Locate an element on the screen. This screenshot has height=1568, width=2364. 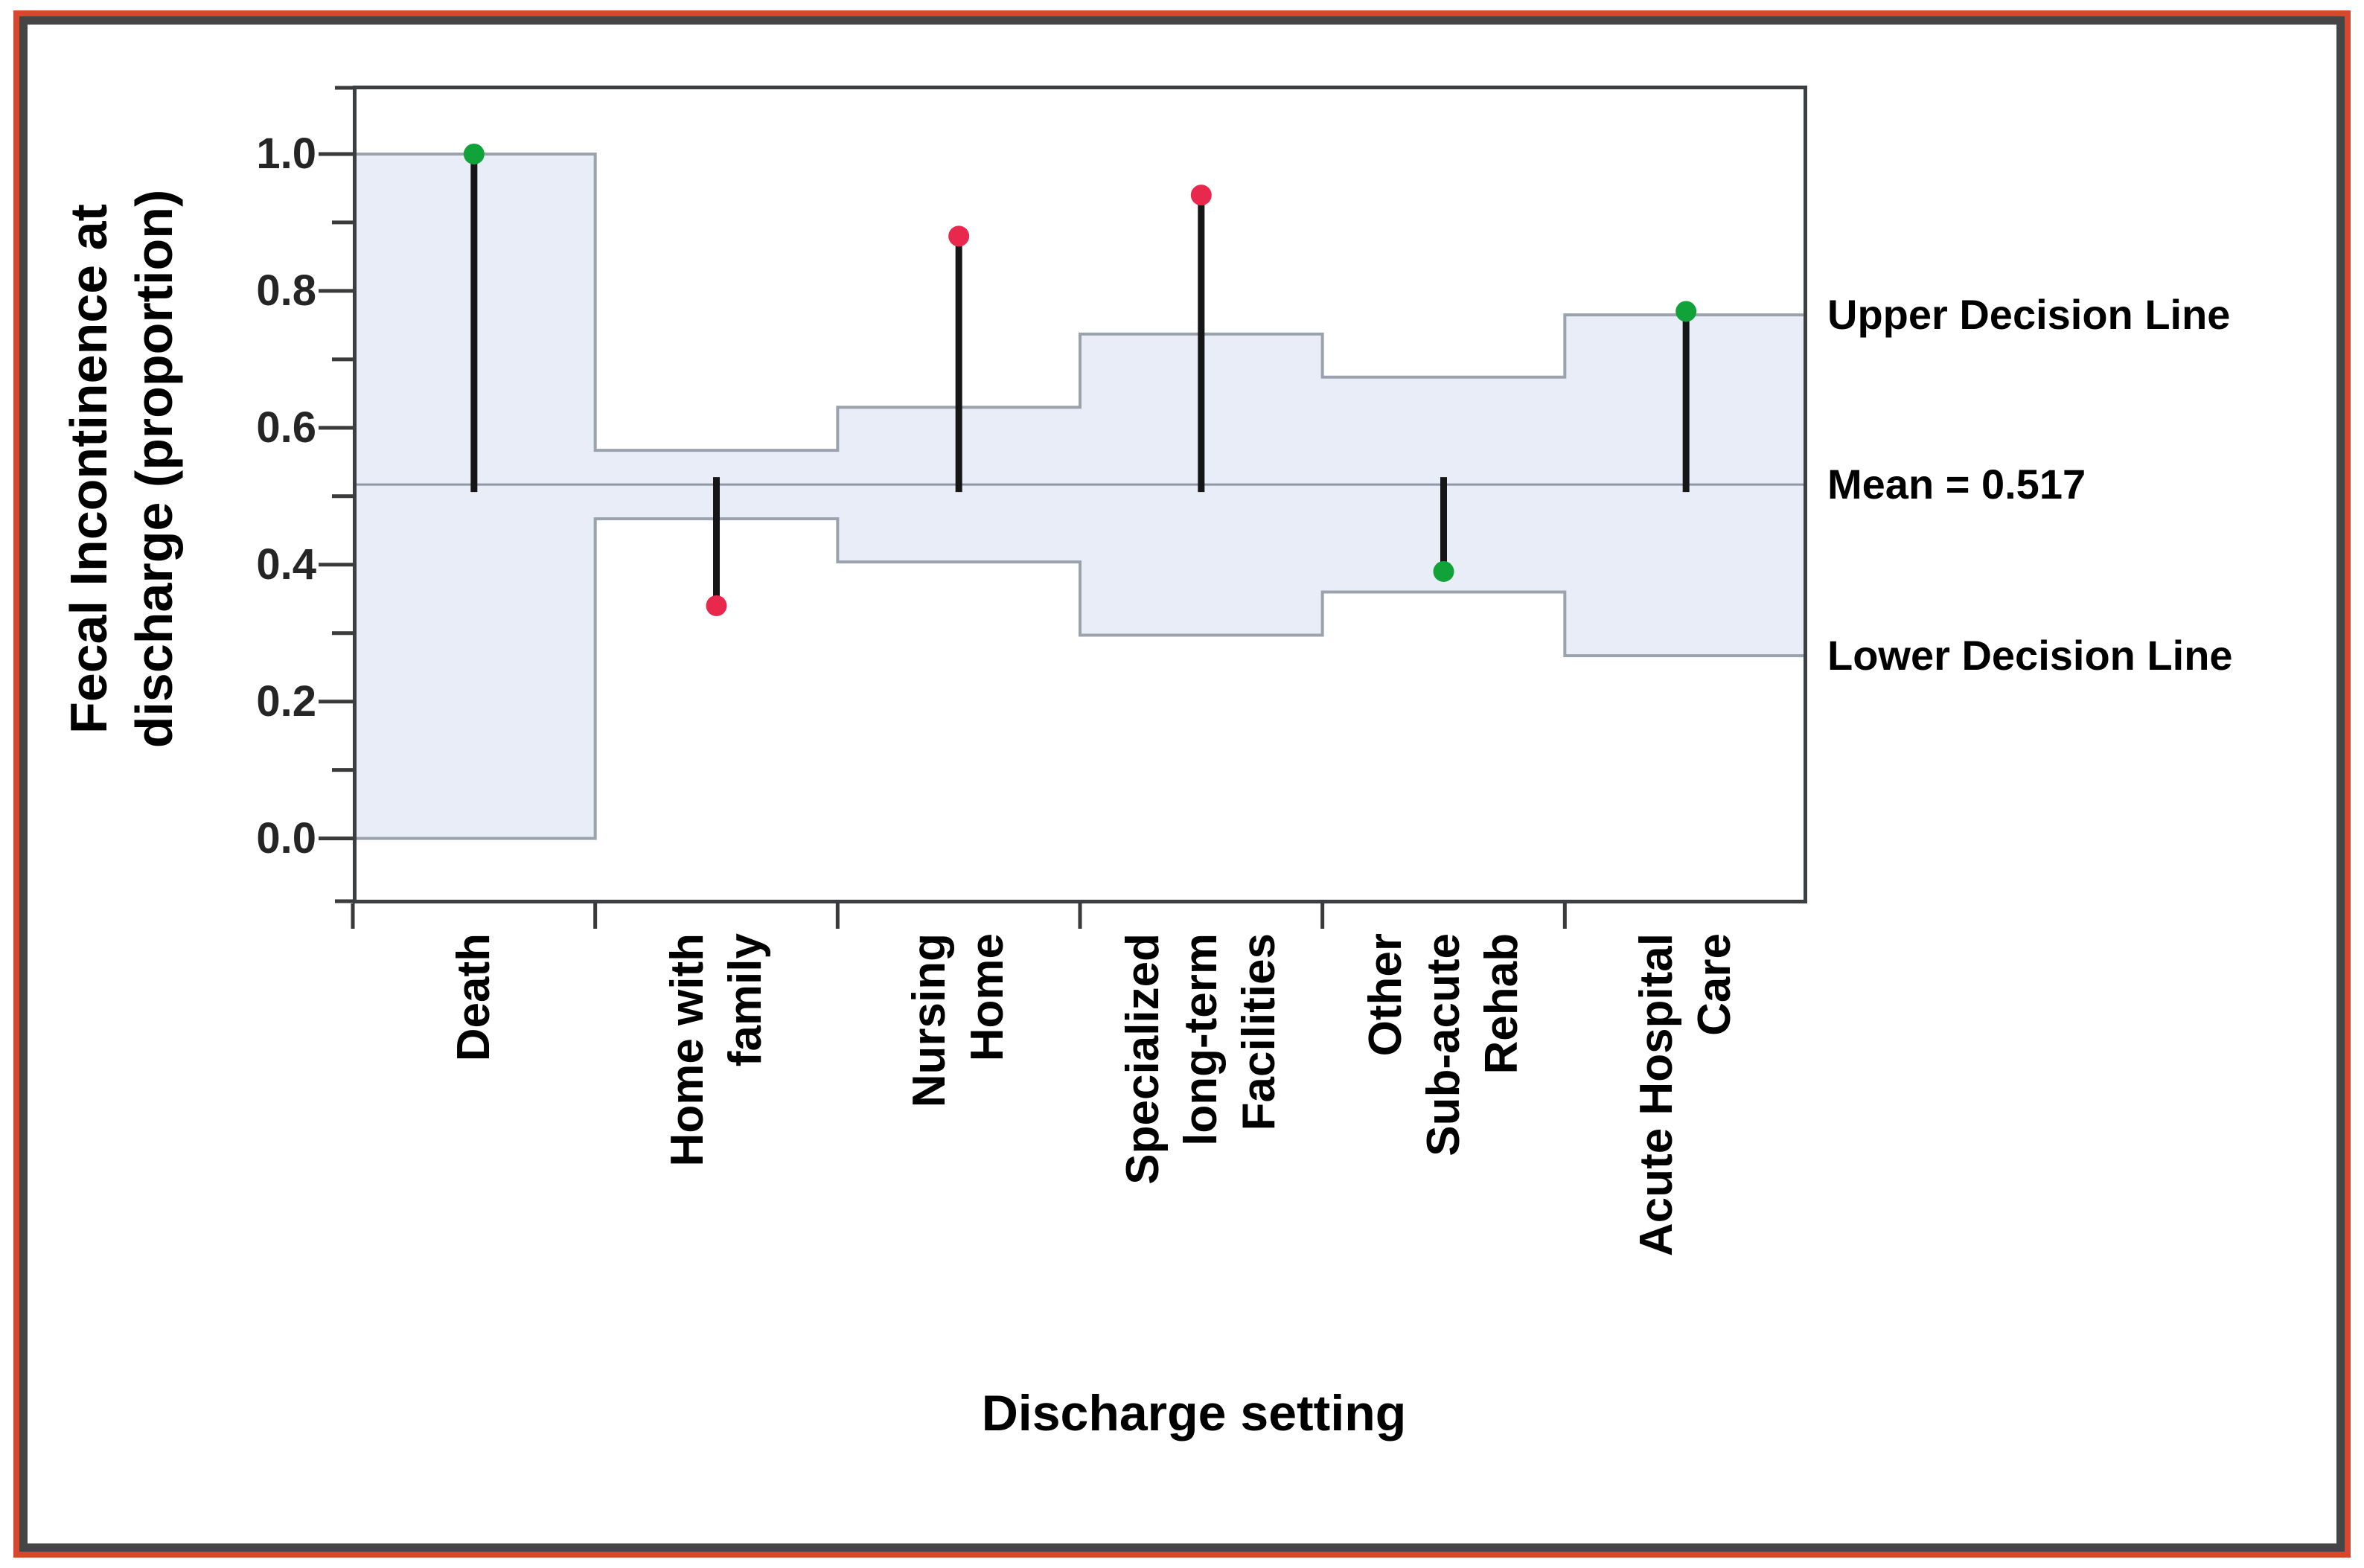
y-tick-label: 0.4 is located at coordinates (286, 564).